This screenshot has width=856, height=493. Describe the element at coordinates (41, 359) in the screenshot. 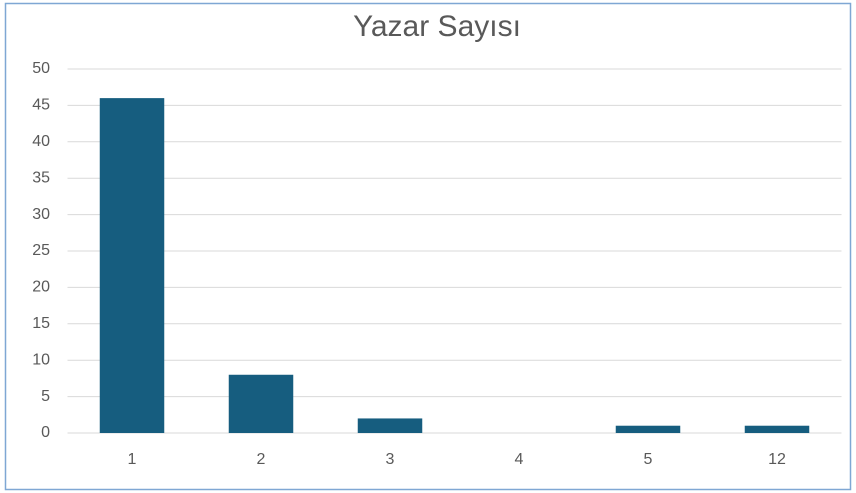

I see `y-tick-label: 10` at that location.